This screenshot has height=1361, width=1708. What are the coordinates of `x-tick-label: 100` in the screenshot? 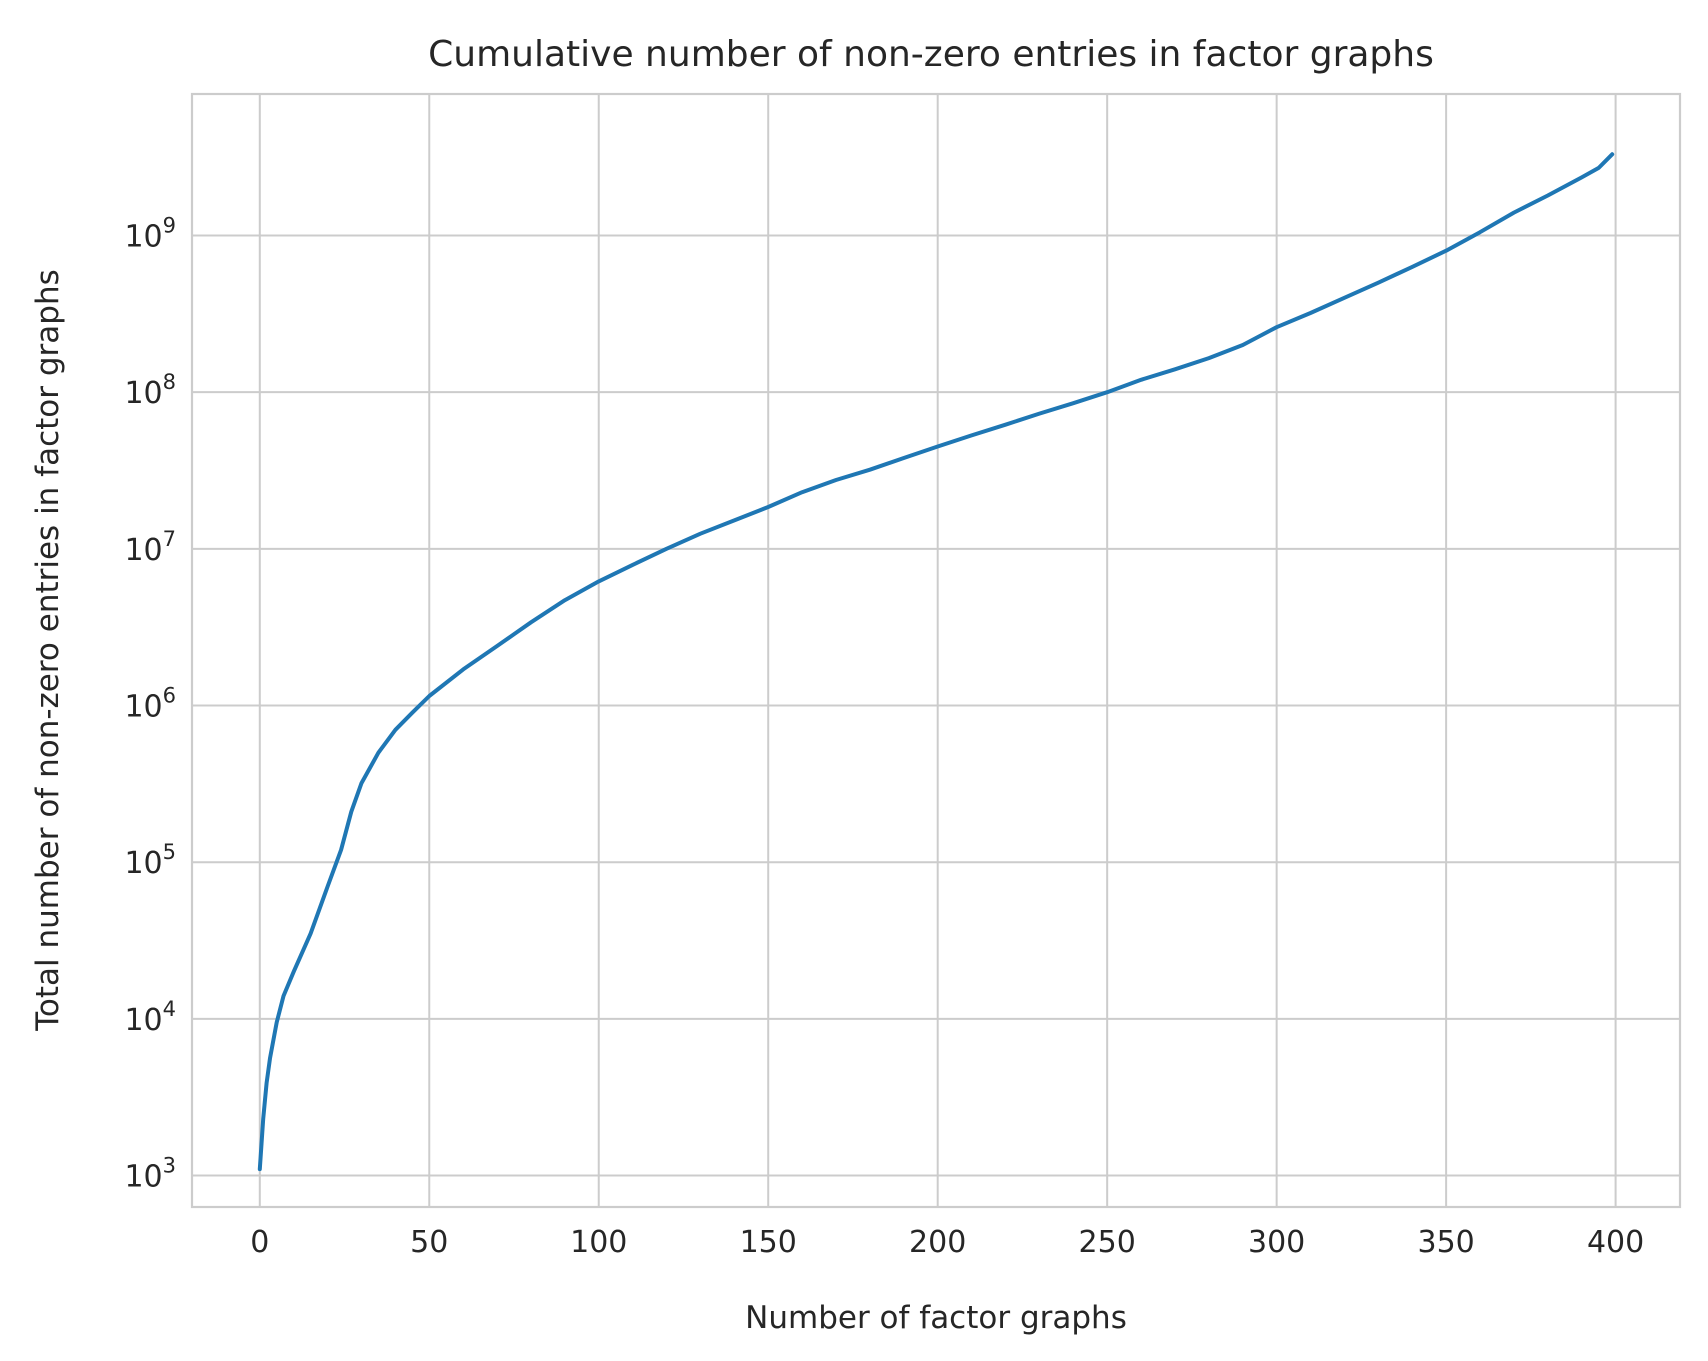 It's located at (598, 1242).